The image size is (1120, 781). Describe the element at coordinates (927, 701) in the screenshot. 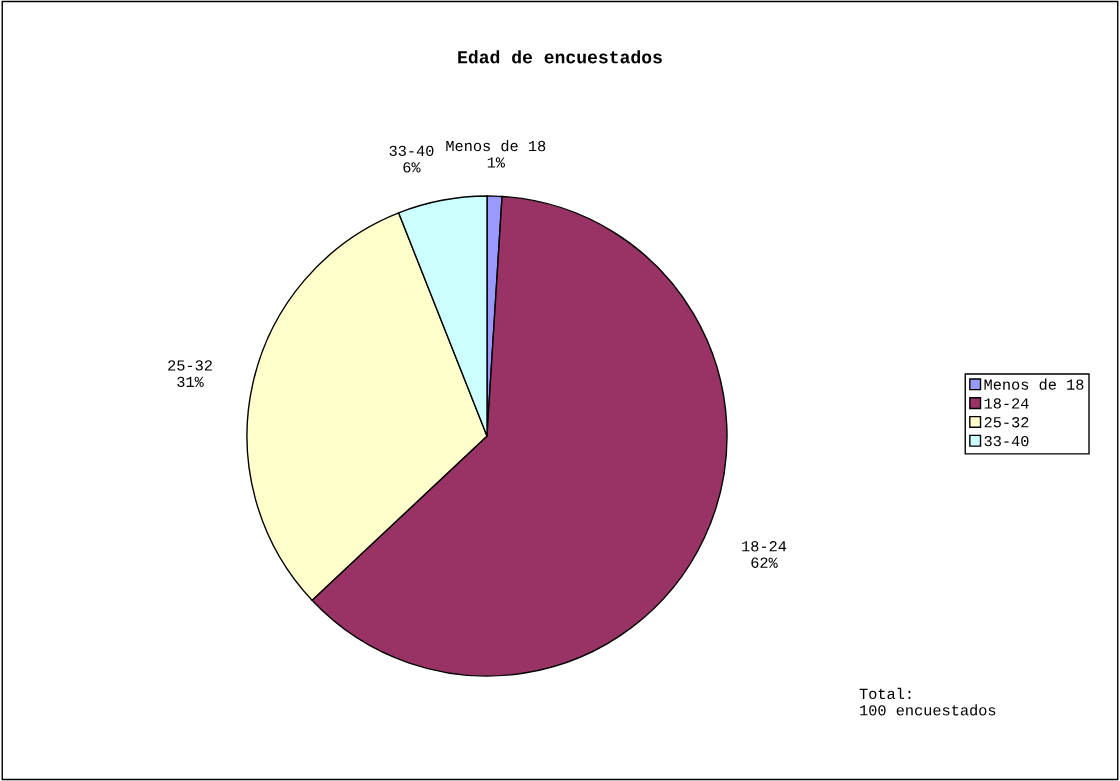

I see `text: Total: 100 encuestados` at that location.